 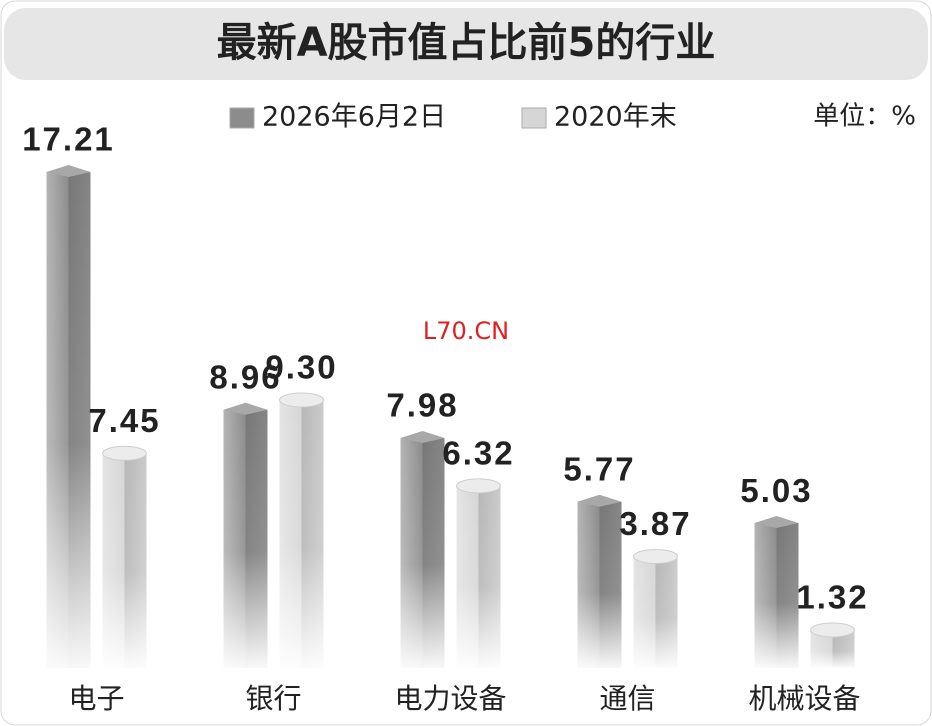 I want to click on value-label: 8.96, so click(x=245, y=376).